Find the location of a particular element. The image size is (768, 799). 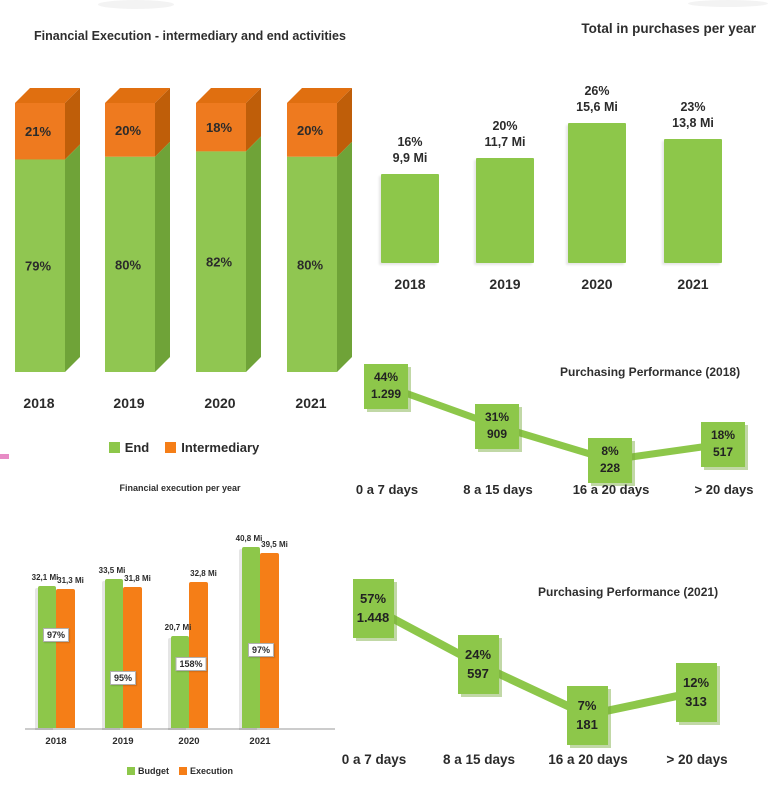

legend-item-intermediary: Intermediary is located at coordinates (212, 447).